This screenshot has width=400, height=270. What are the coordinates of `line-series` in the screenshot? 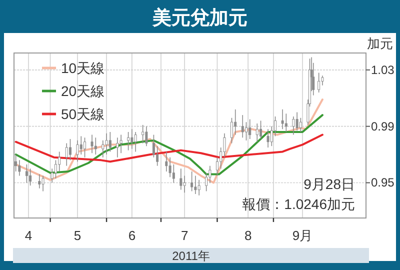 It's located at (169, 148).